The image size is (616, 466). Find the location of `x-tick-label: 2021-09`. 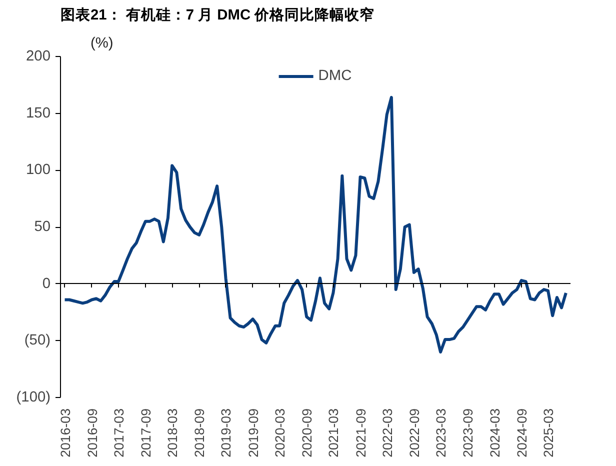

x-tick-label: 2021-09 is located at coordinates (360, 433).